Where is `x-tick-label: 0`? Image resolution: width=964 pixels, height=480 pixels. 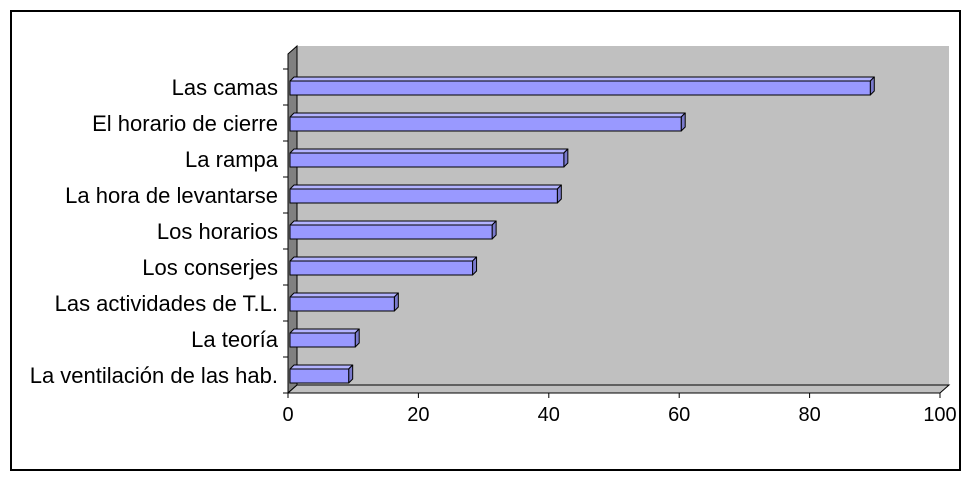 x-tick-label: 0 is located at coordinates (287, 415).